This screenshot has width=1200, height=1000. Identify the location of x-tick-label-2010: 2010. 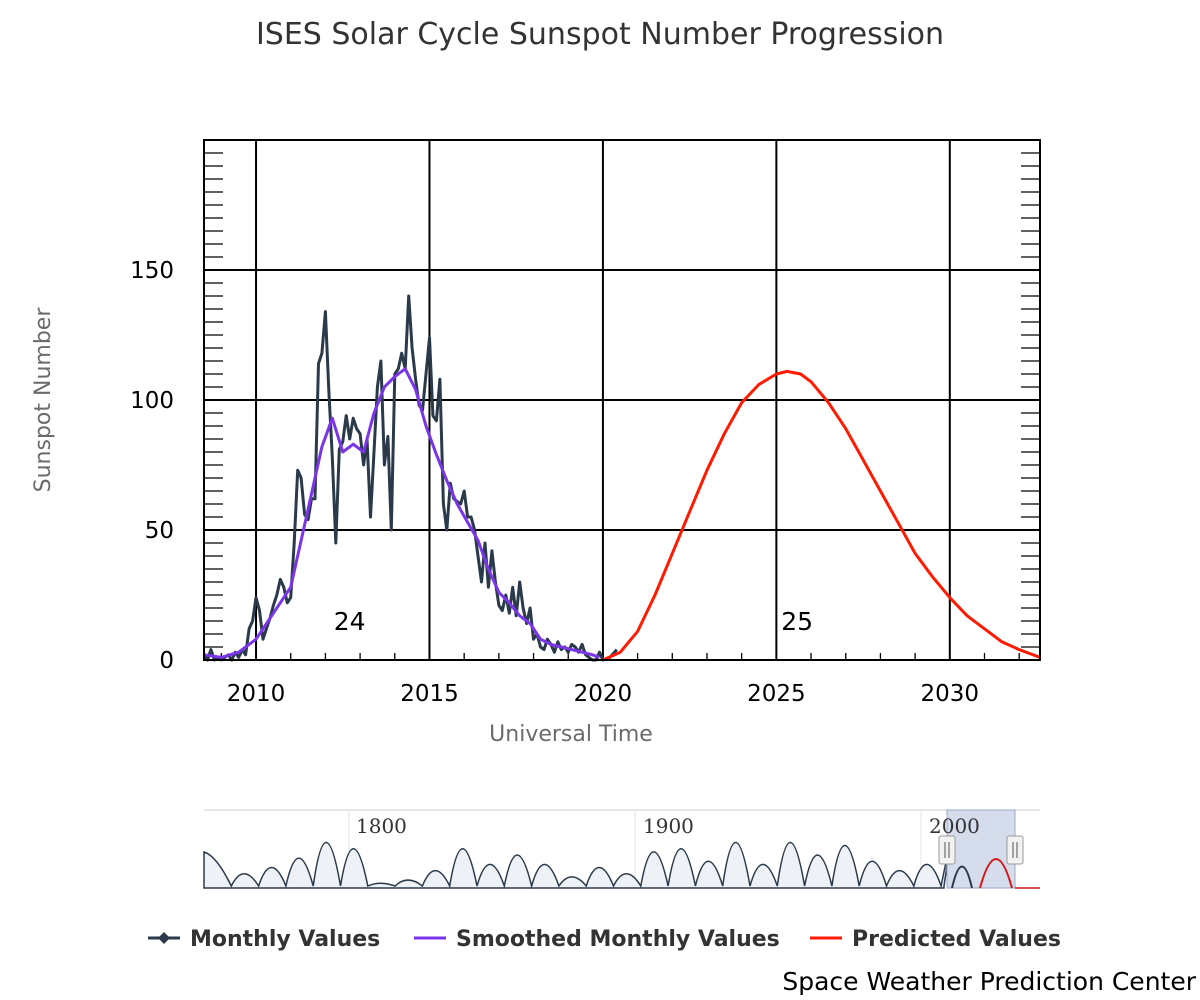
(256, 694).